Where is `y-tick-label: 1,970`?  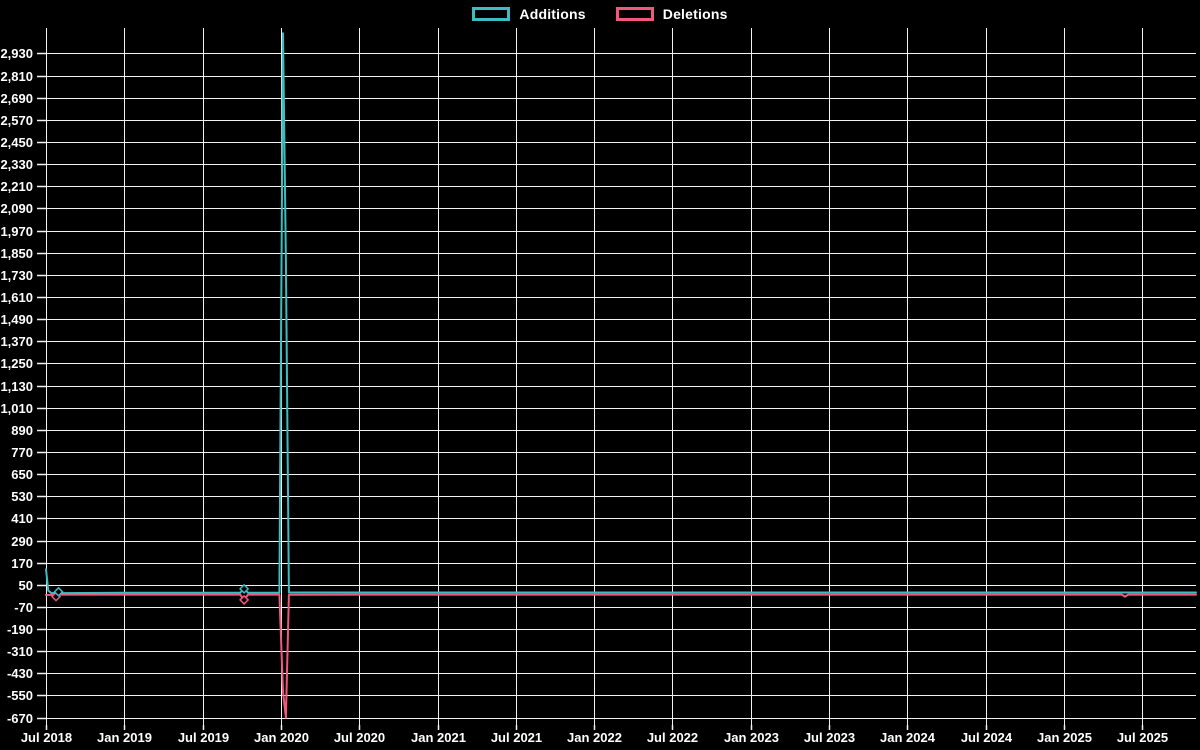
y-tick-label: 1,970 is located at coordinates (16, 231).